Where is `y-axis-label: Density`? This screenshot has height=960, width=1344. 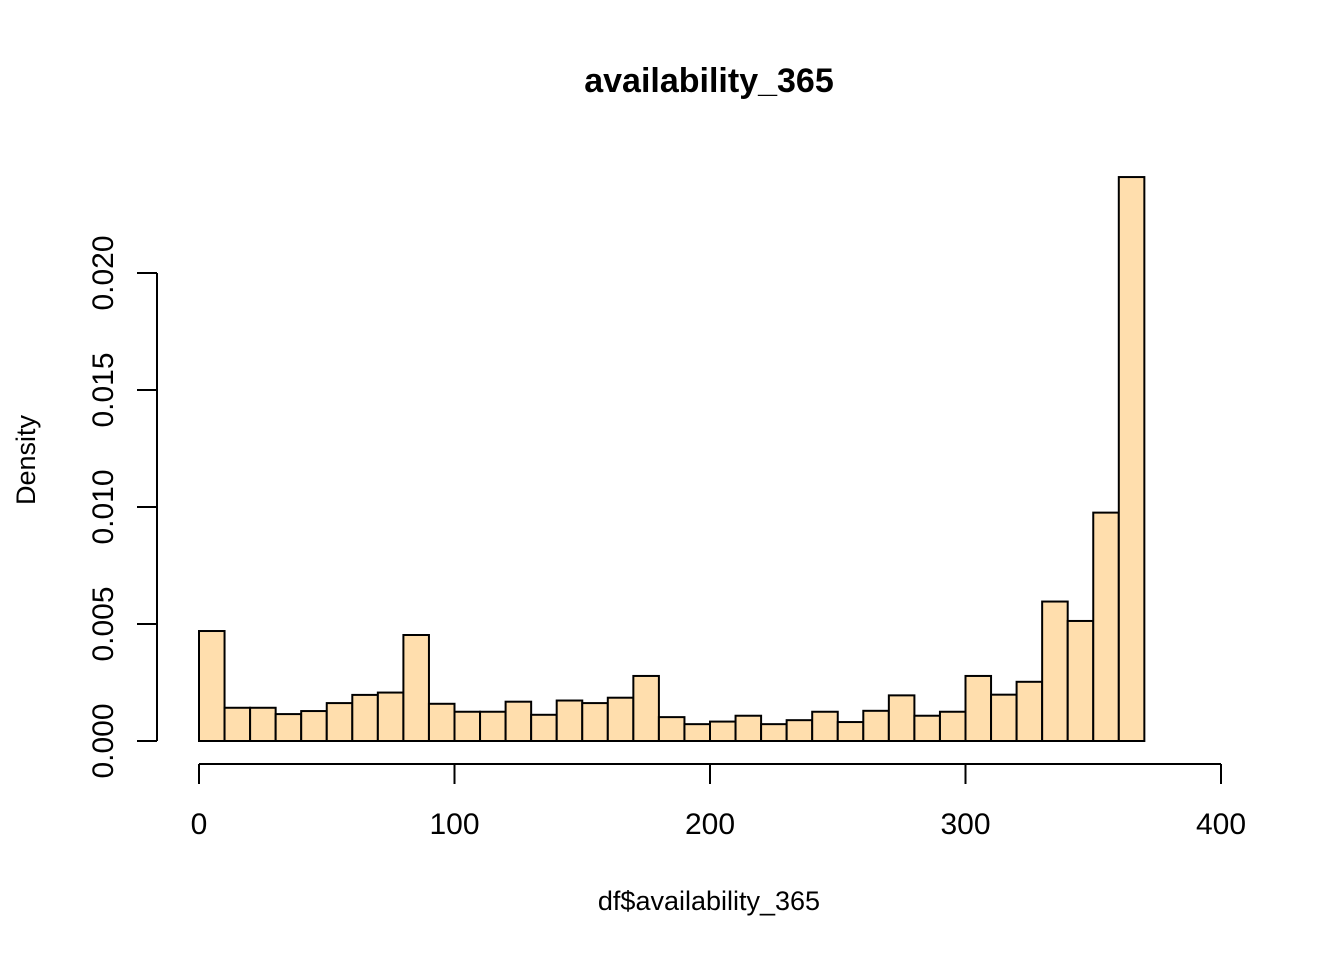
y-axis-label: Density is located at coordinates (26, 459).